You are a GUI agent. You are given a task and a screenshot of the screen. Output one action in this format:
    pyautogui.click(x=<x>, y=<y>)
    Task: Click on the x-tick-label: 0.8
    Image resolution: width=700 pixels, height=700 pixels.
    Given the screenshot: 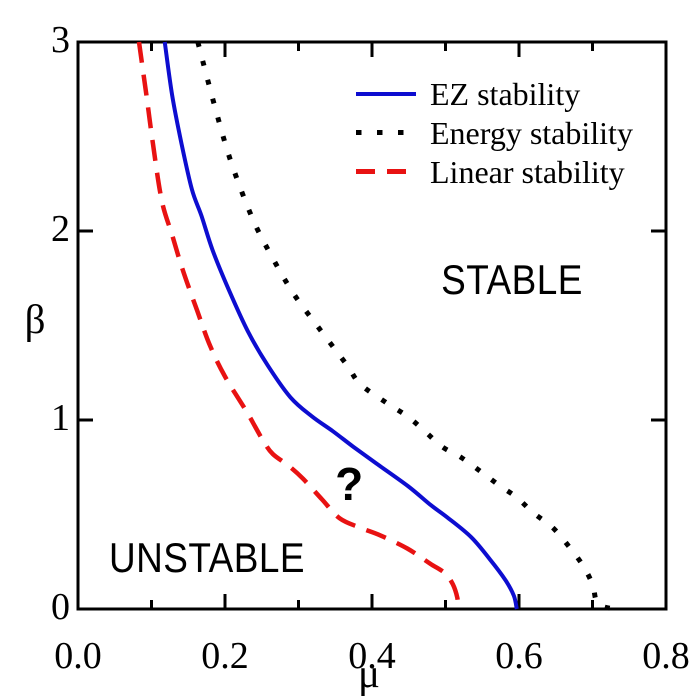 What is the action you would take?
    pyautogui.click(x=666, y=656)
    